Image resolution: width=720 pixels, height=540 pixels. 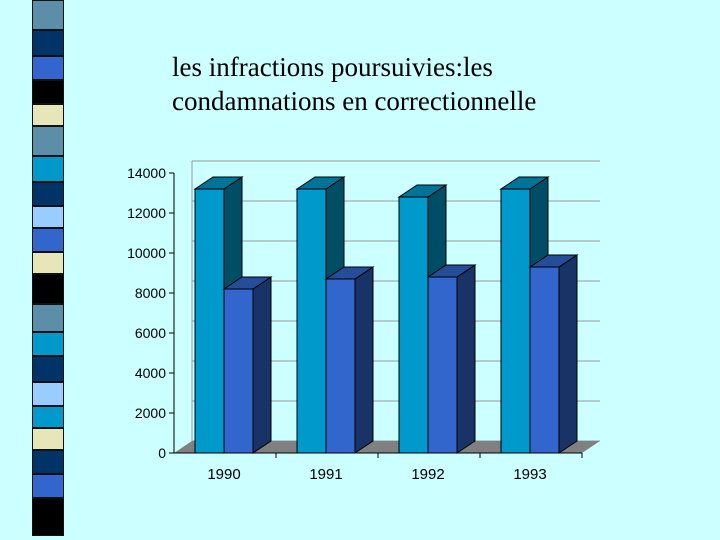 I want to click on slide-title-line-2: condamnations en correctionnelle, so click(x=354, y=101).